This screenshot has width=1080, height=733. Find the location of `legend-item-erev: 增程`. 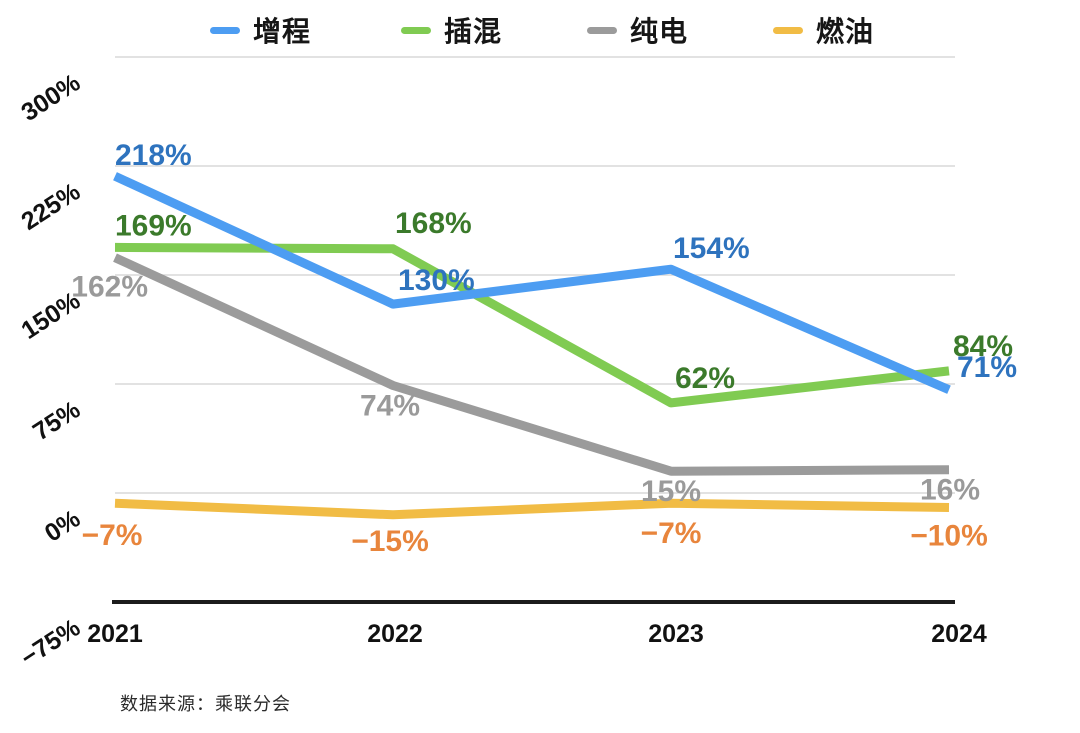

legend-item-erev: 增程 is located at coordinates (260, 30).